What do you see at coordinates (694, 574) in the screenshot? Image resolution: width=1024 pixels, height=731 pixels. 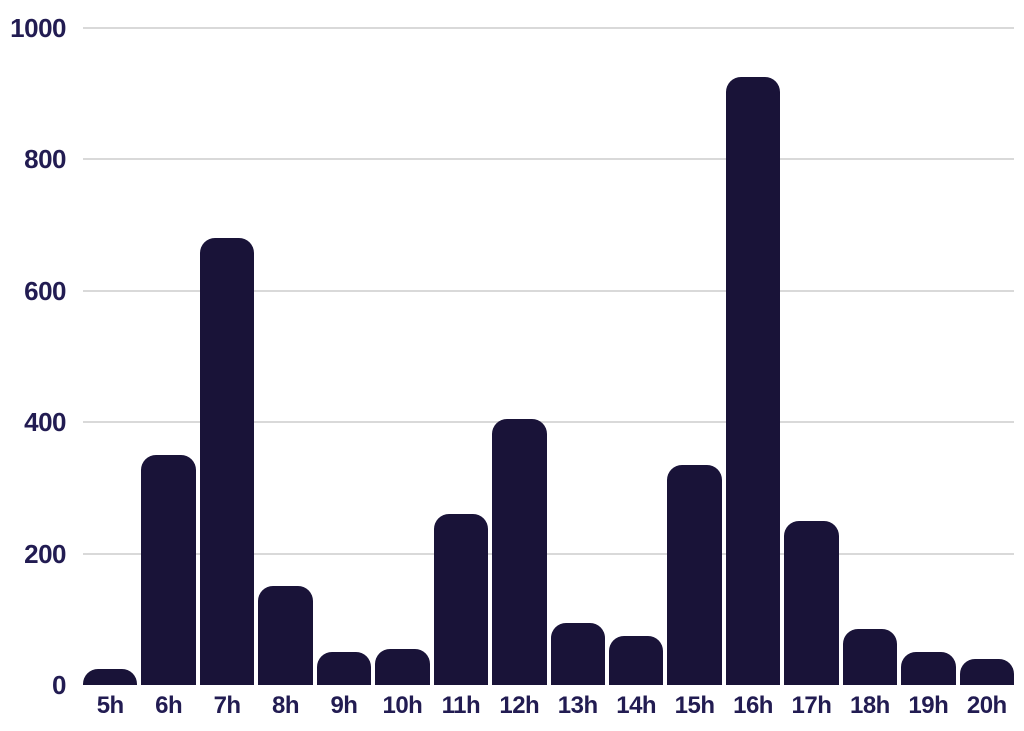 I see `bar-15h` at bounding box center [694, 574].